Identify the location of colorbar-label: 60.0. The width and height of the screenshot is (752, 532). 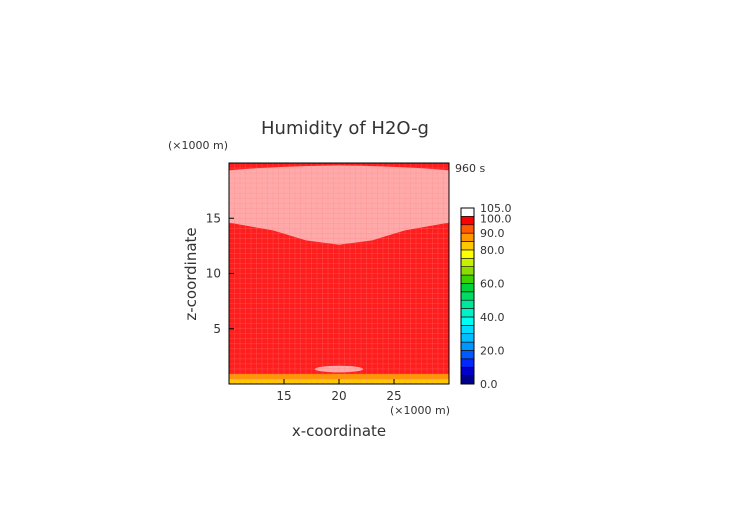
(492, 283).